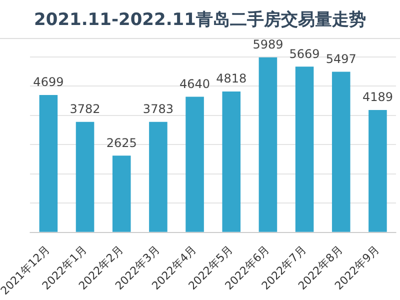 The image size is (400, 300). What do you see at coordinates (377, 97) in the screenshot?
I see `data-label: 4189` at bounding box center [377, 97].